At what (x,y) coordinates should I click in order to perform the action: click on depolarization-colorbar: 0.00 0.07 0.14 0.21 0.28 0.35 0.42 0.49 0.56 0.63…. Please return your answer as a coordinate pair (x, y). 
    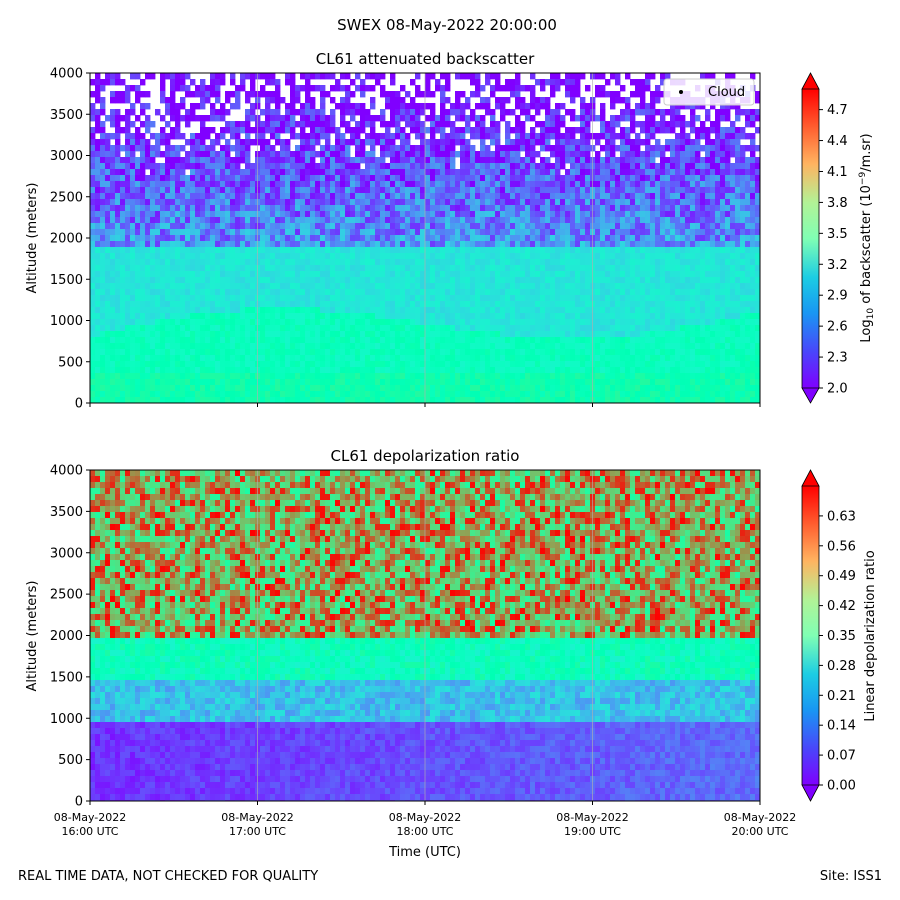
    Looking at the image, I should click on (839, 635).